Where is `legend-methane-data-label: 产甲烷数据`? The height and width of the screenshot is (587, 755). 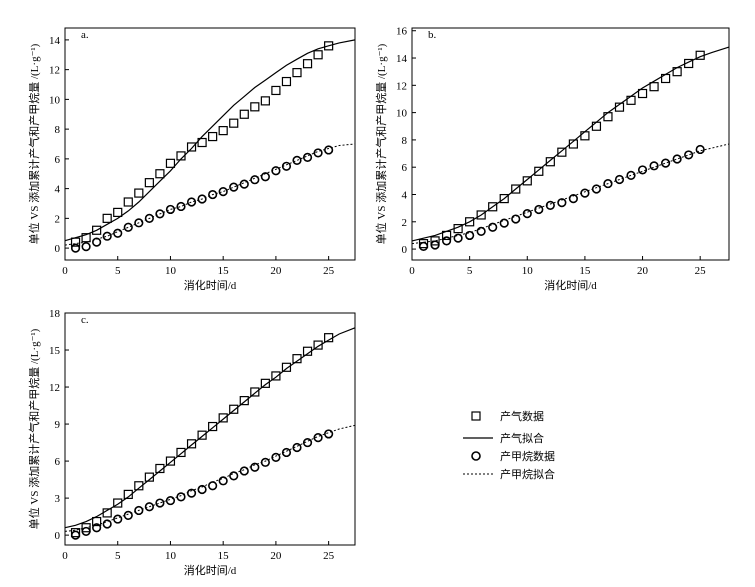 legend-methane-data-label: 产甲烷数据 is located at coordinates (527, 456).